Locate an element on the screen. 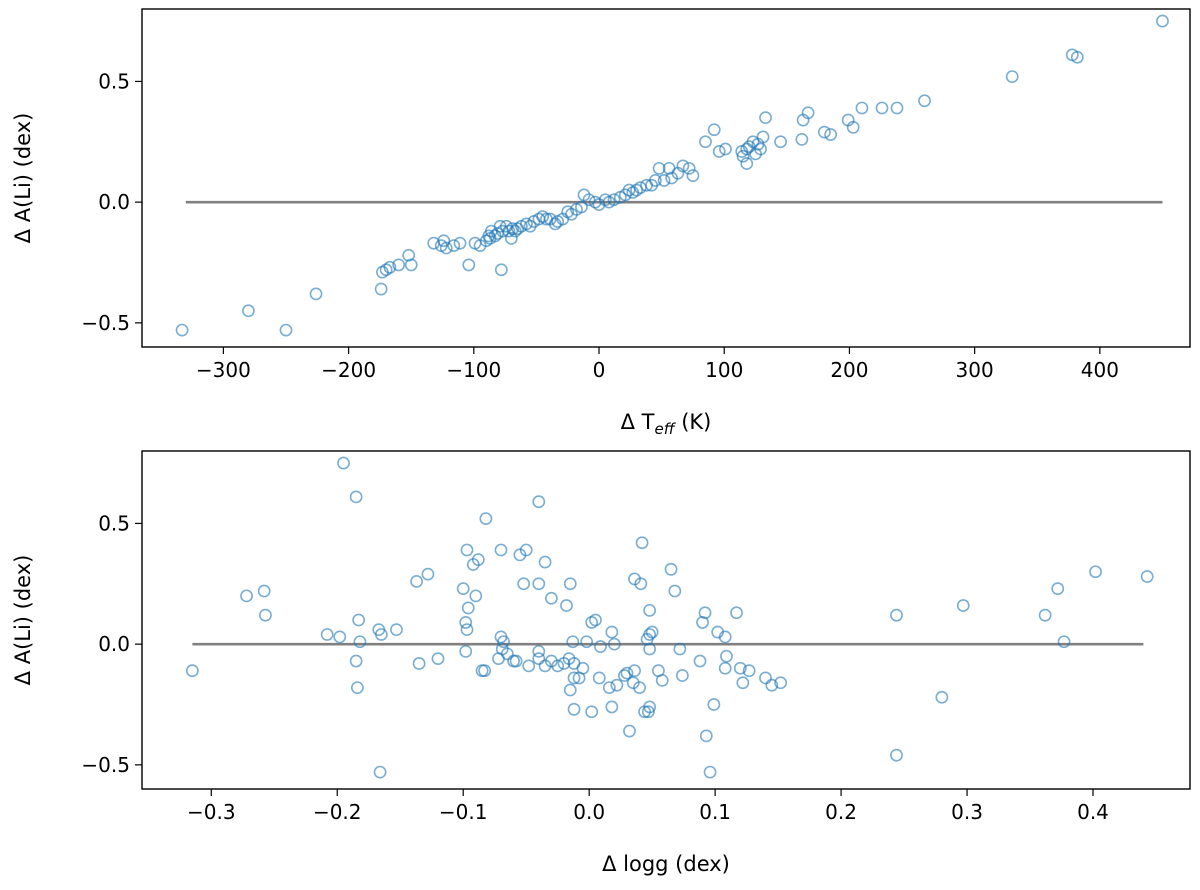  top-x-ticks: −300 −200 −100 0 100 200 300 400 is located at coordinates (657, 364).